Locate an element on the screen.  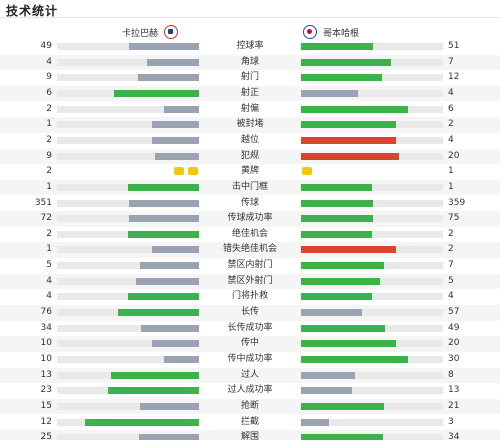
home-value: 351 is located at coordinates (43, 202).